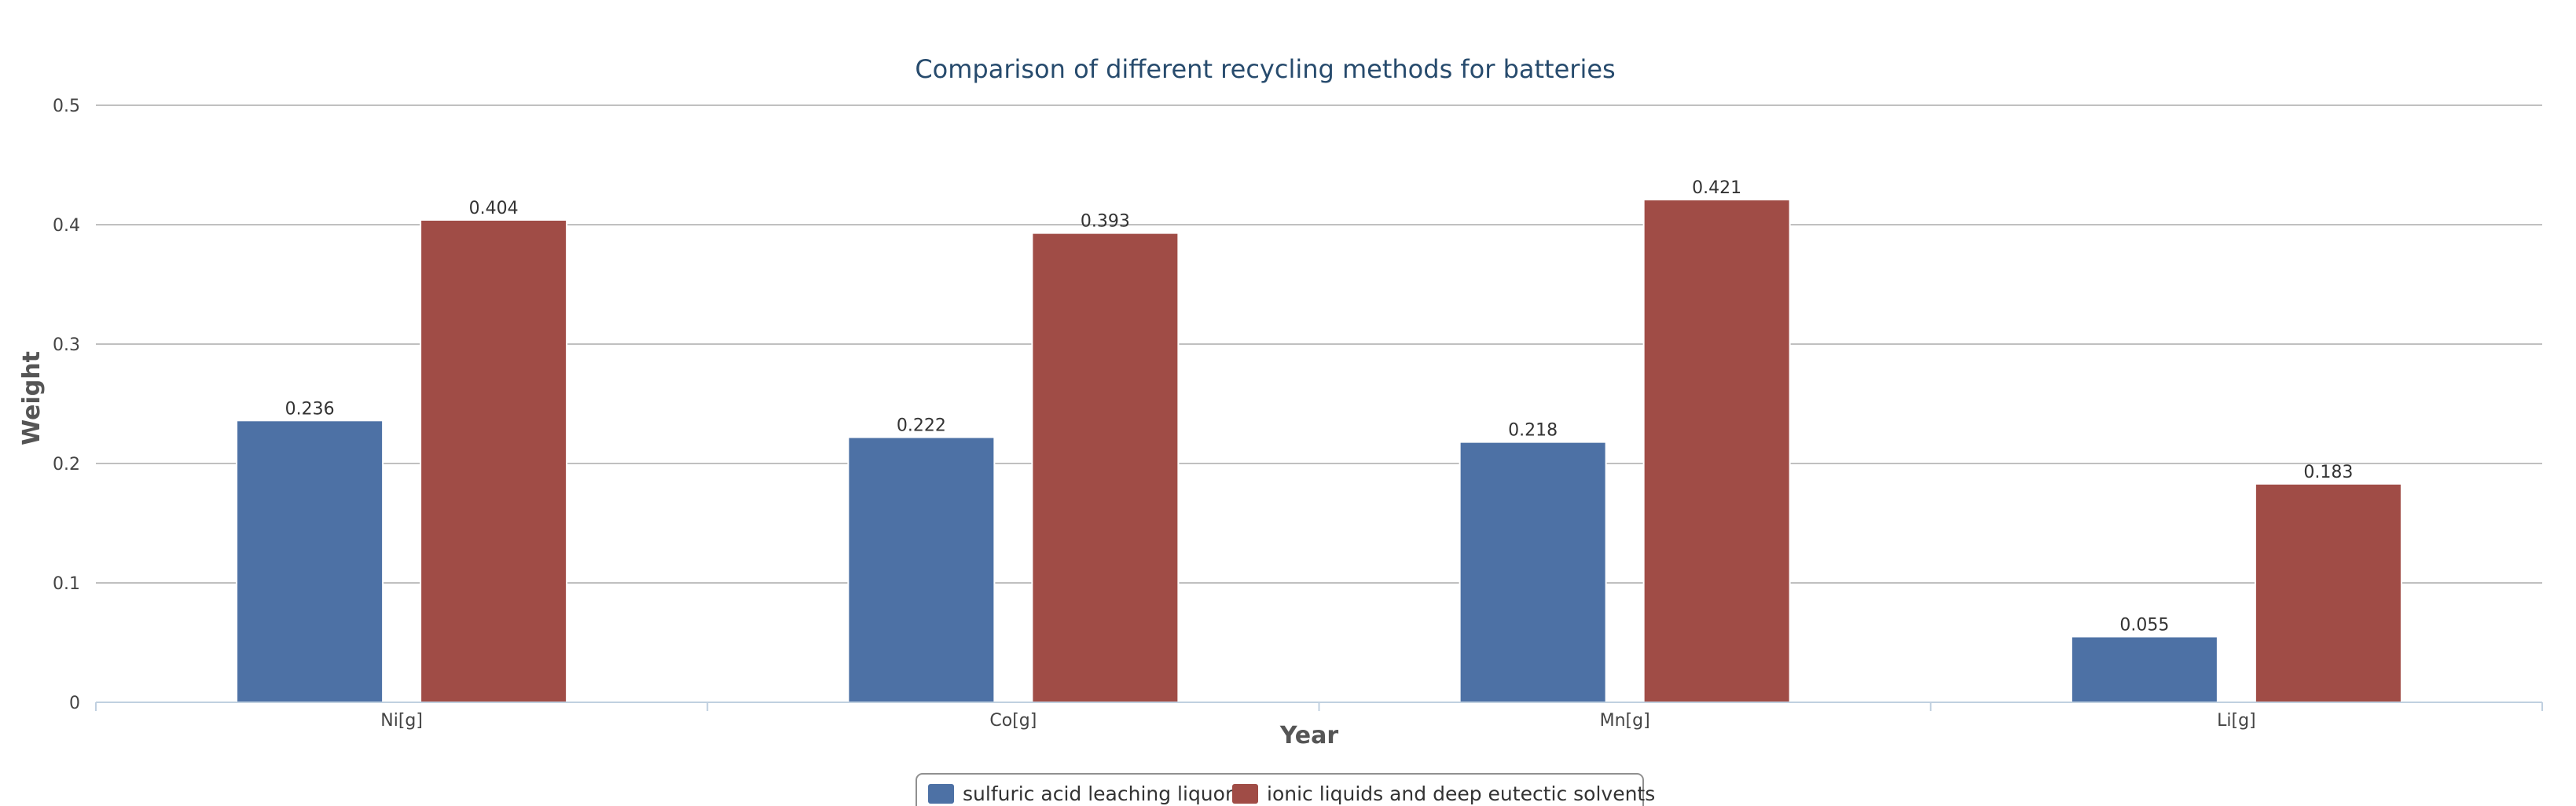 The image size is (2576, 806). What do you see at coordinates (2328, 472) in the screenshot?
I see `data-label: 0.183` at bounding box center [2328, 472].